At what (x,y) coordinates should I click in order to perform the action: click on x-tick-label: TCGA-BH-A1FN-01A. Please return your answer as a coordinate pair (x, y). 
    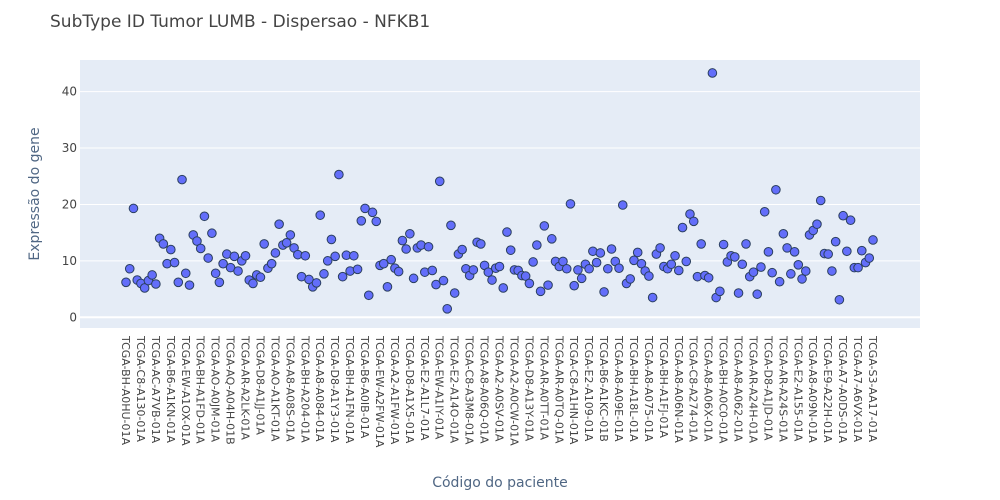
    Looking at the image, I should click on (349, 389).